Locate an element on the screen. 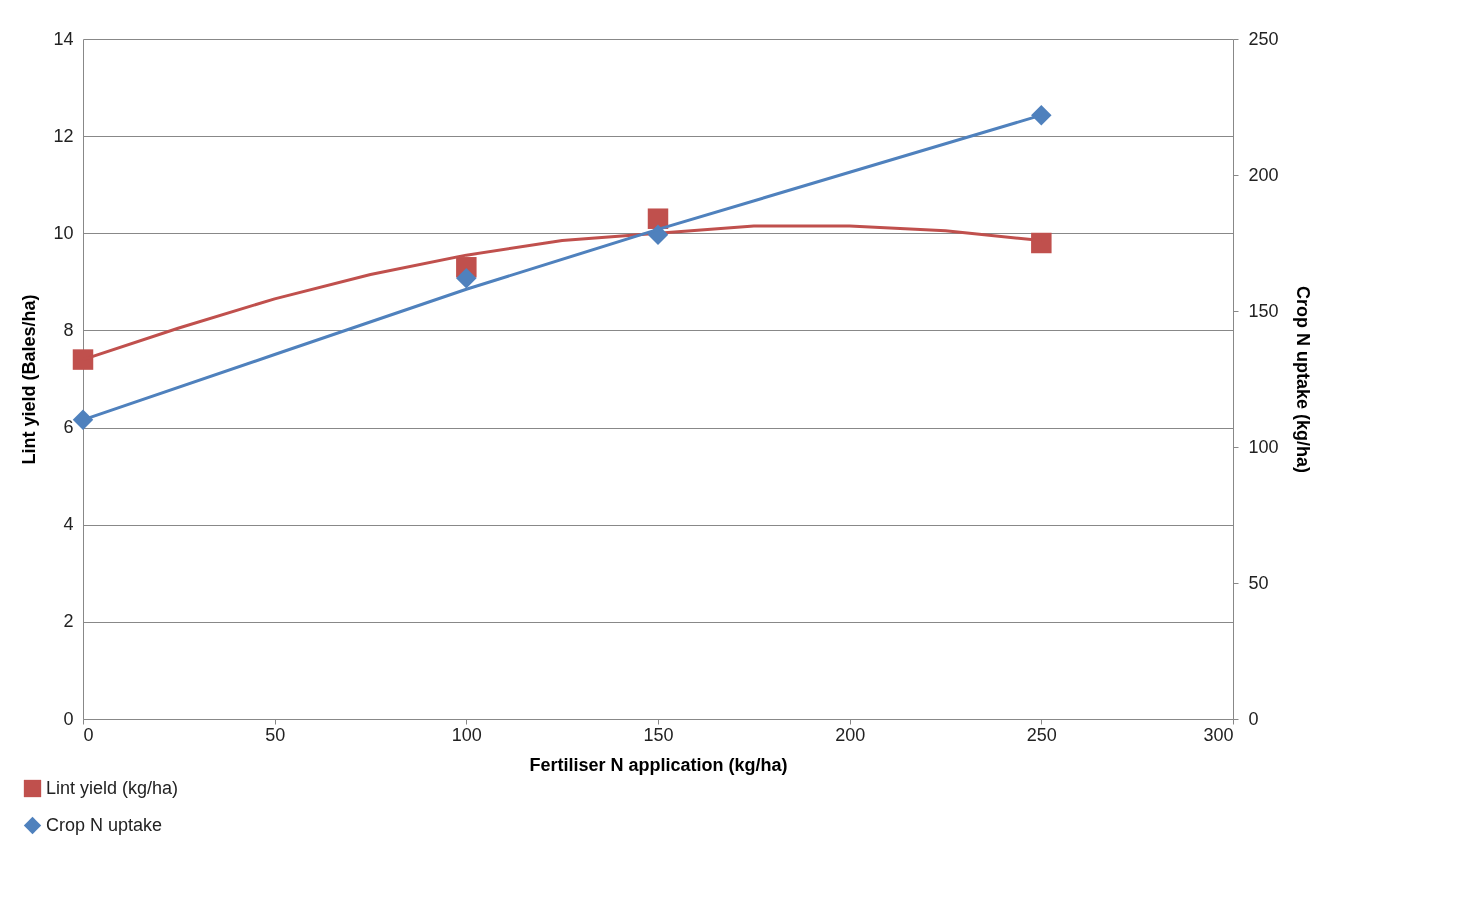  y2-axis-title: Crop N uptake (kg/ha) is located at coordinates (1302, 379).